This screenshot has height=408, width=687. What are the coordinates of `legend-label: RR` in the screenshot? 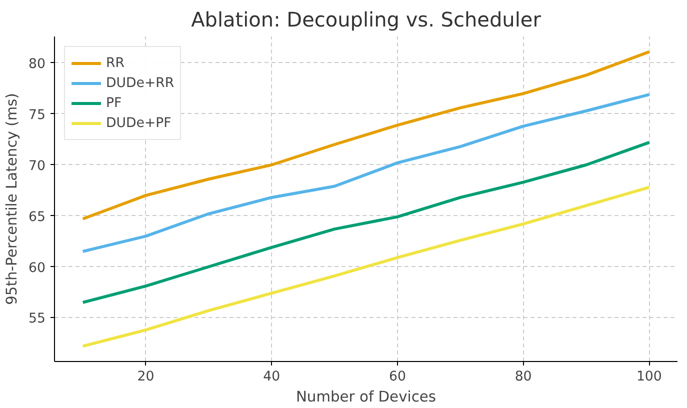 It's located at (116, 63).